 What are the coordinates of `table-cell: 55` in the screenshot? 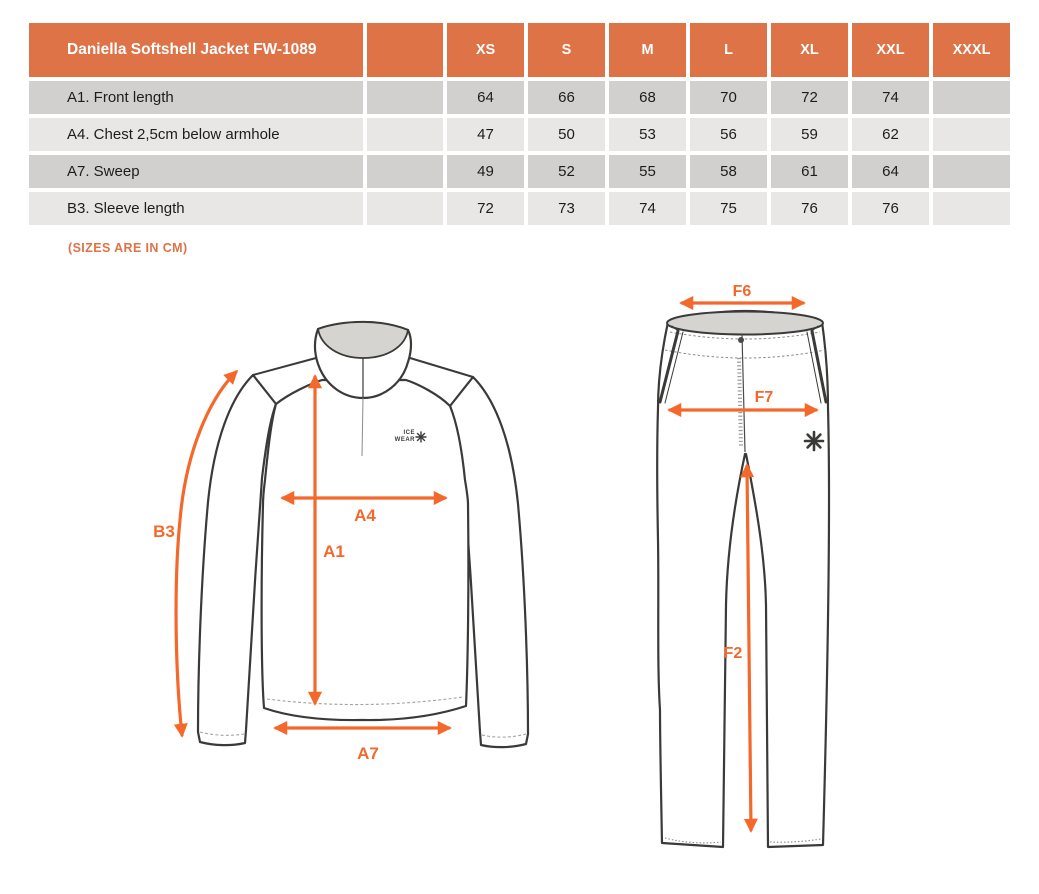 It's located at (647, 171).